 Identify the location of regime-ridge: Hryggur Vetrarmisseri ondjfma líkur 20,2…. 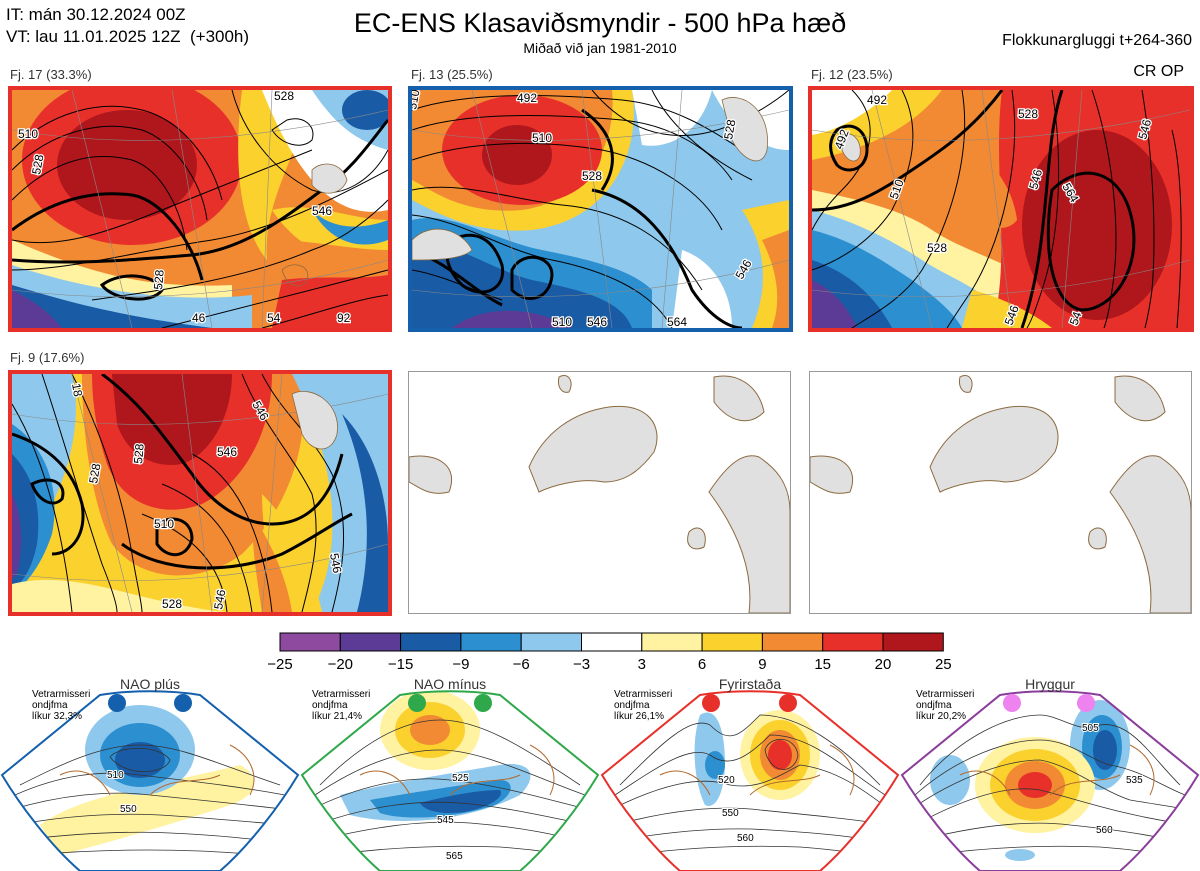
(1050, 773).